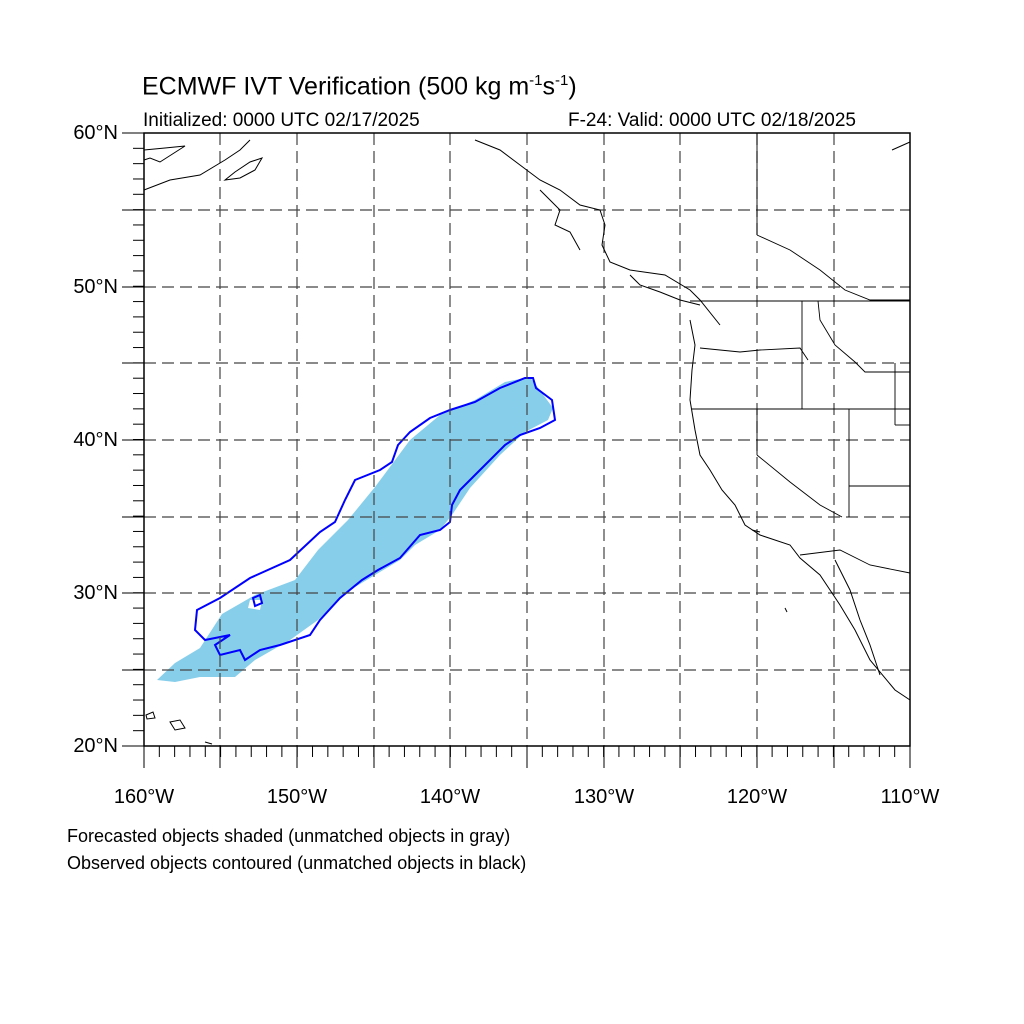  What do you see at coordinates (604, 797) in the screenshot?
I see `lon-label-130: 130°W` at bounding box center [604, 797].